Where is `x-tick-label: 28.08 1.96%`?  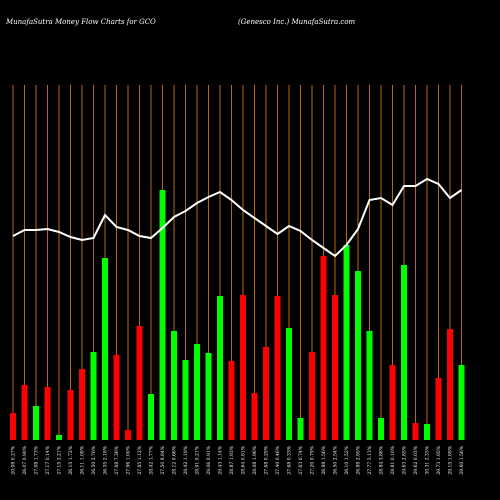 x-tick-label: 28.08 1.96% is located at coordinates (255, 459).